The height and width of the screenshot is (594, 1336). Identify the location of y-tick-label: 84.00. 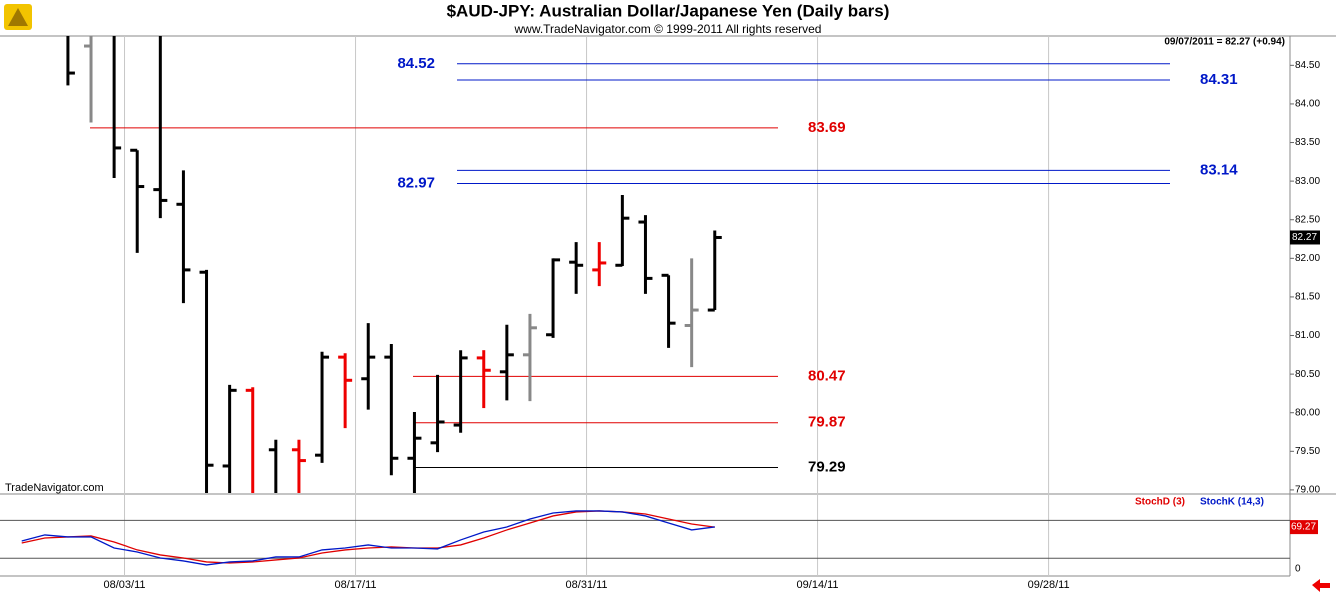
(1307, 104).